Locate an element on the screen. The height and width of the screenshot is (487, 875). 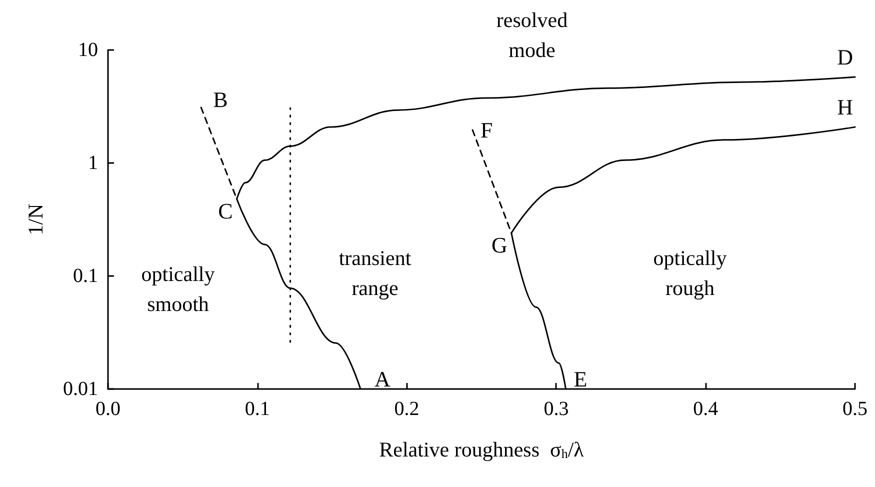
x-tick-label: 0.4 is located at coordinates (705, 409).